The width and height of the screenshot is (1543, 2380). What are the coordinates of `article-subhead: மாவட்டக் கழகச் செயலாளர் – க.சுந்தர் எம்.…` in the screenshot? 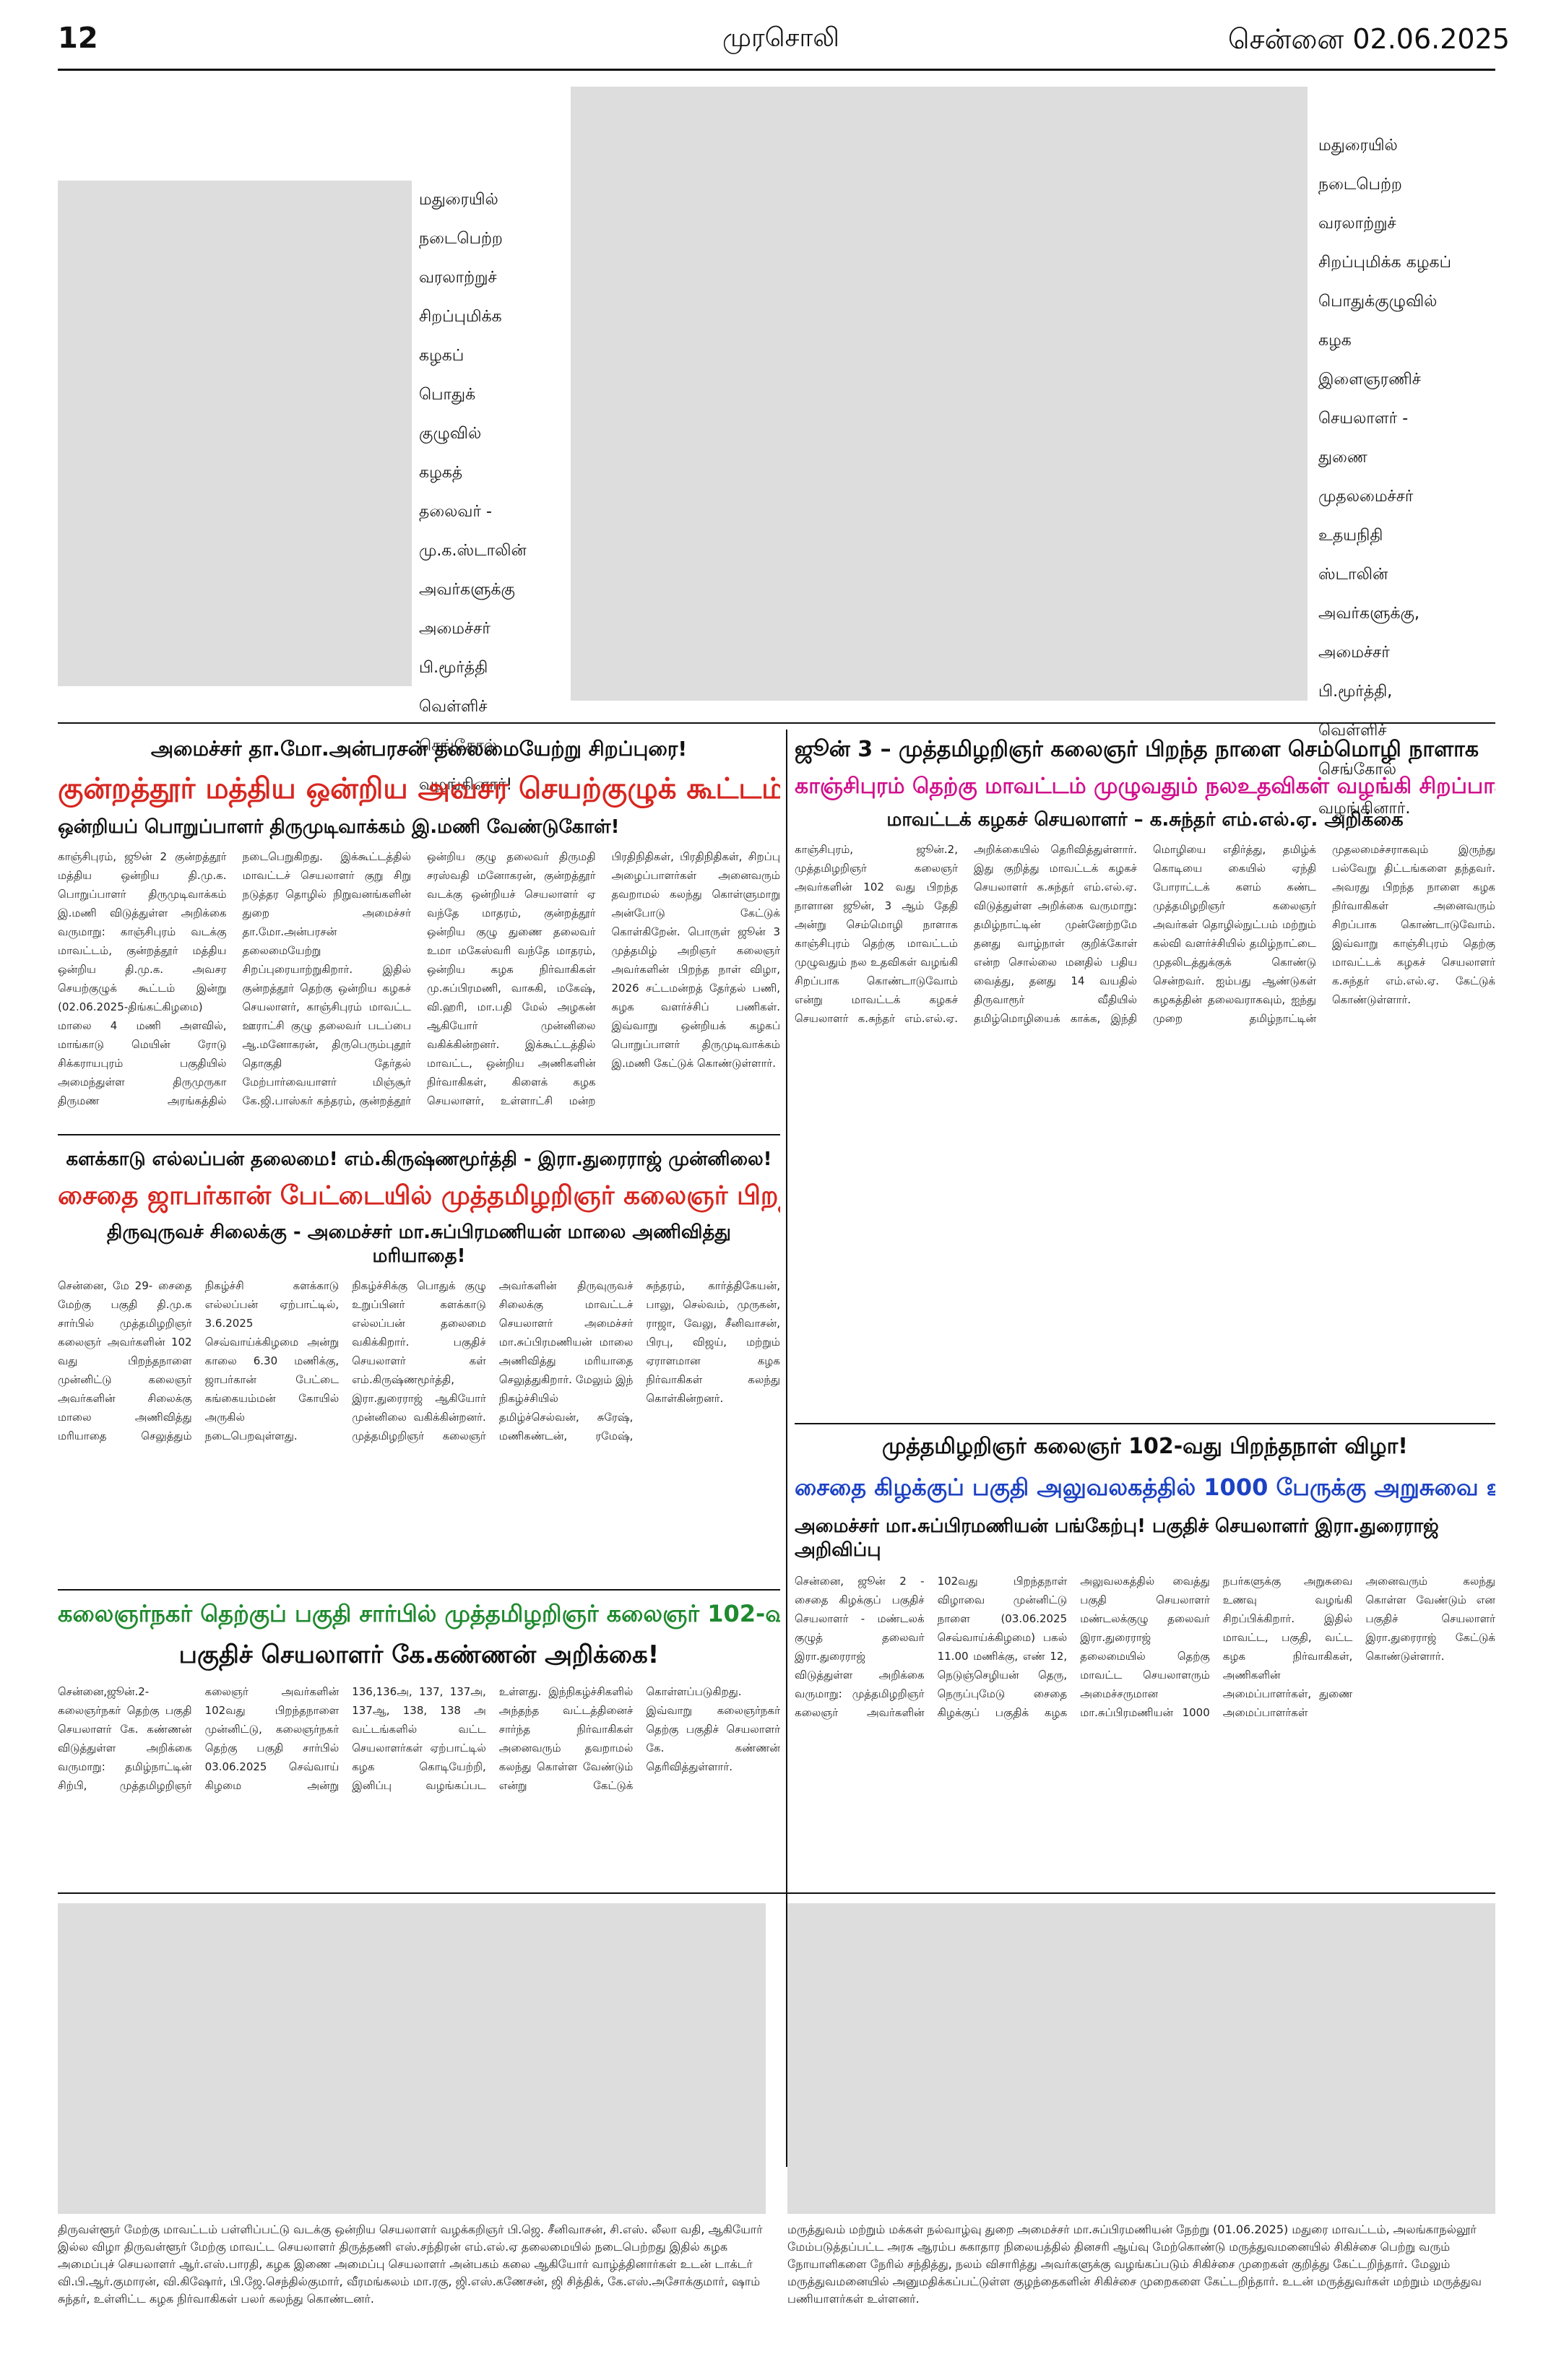 It's located at (1145, 820).